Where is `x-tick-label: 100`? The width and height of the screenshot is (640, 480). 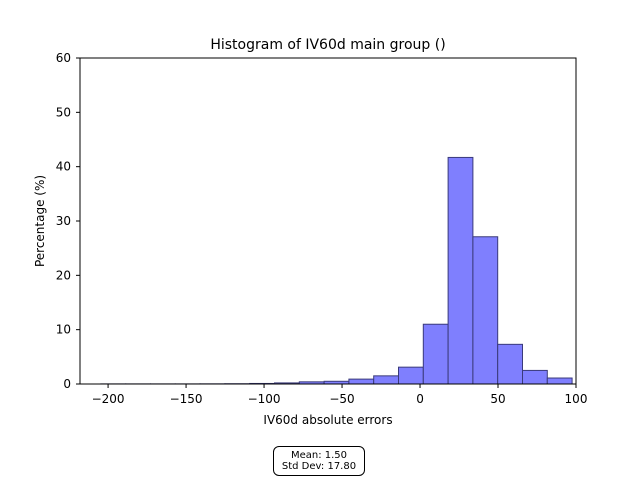
x-tick-label: 100 is located at coordinates (576, 399).